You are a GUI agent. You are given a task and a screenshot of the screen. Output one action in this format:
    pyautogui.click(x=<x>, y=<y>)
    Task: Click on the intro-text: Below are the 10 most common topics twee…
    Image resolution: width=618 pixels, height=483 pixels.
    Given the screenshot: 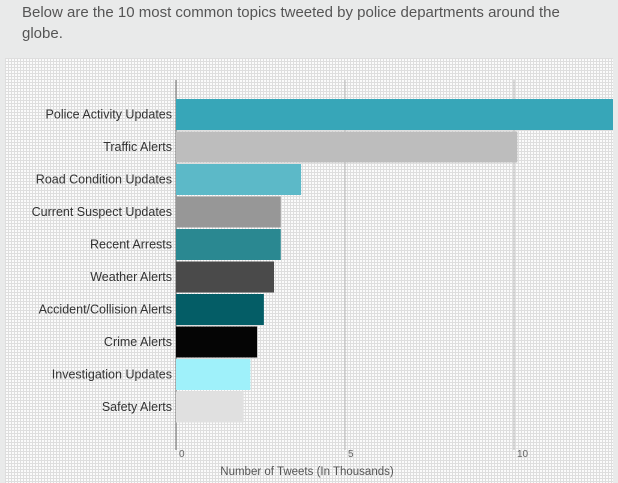 What is the action you would take?
    pyautogui.click(x=291, y=23)
    